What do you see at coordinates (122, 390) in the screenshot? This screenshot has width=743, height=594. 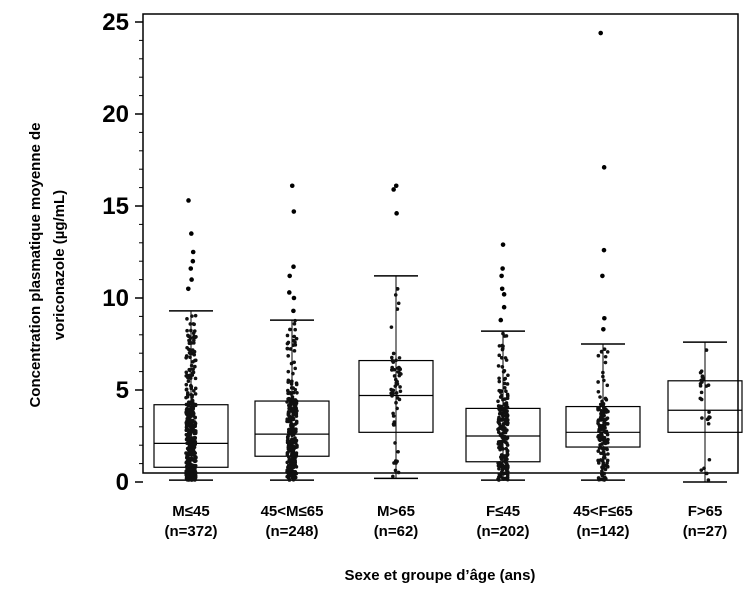 I see `y-tick-label: 5` at bounding box center [122, 390].